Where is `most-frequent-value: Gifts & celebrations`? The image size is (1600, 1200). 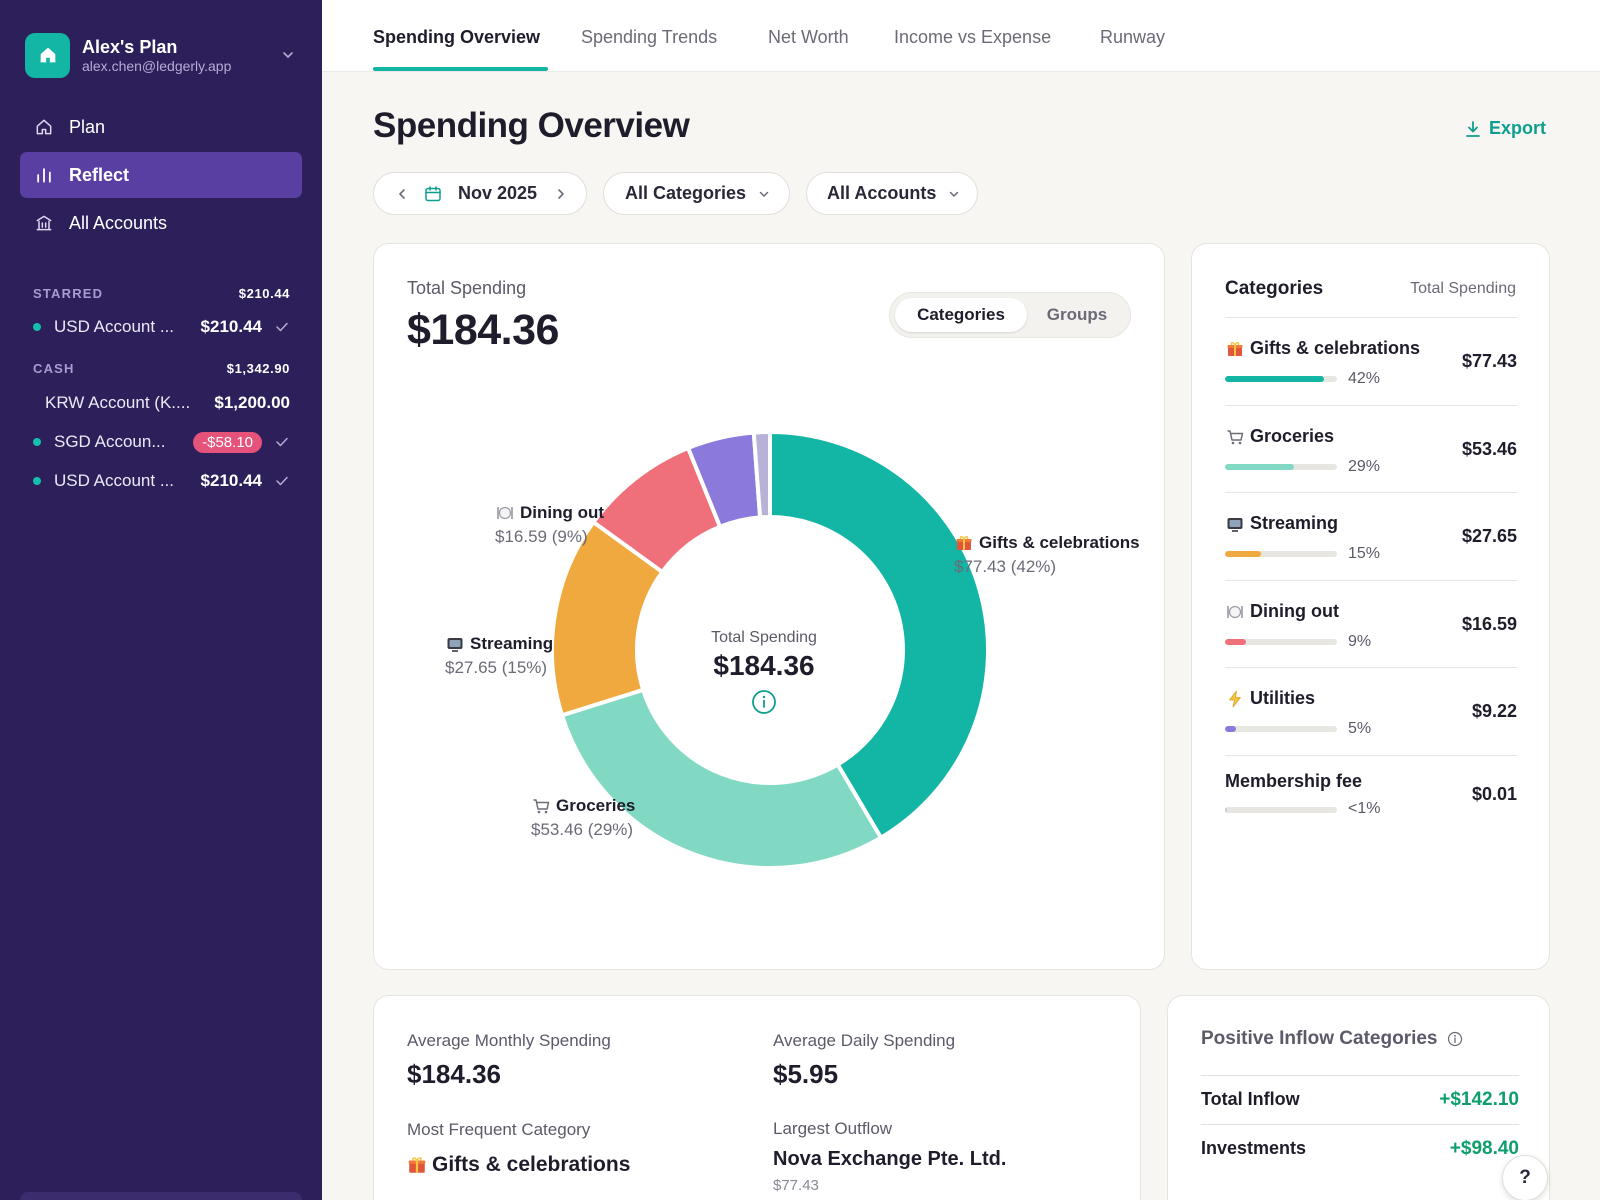
most-frequent-value: Gifts & celebrations is located at coordinates (531, 1164).